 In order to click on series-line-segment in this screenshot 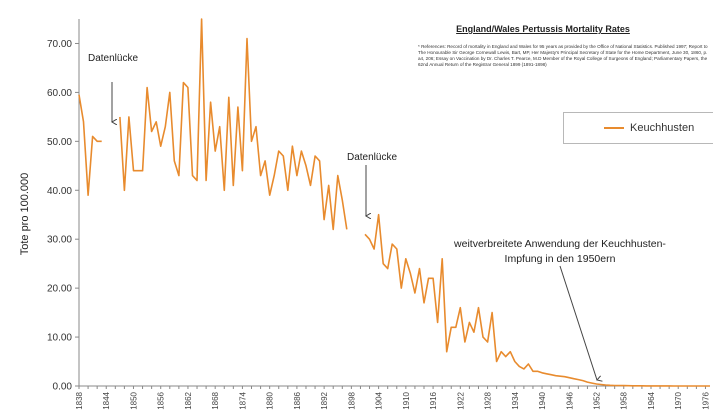, I will do `click(90, 145)`.